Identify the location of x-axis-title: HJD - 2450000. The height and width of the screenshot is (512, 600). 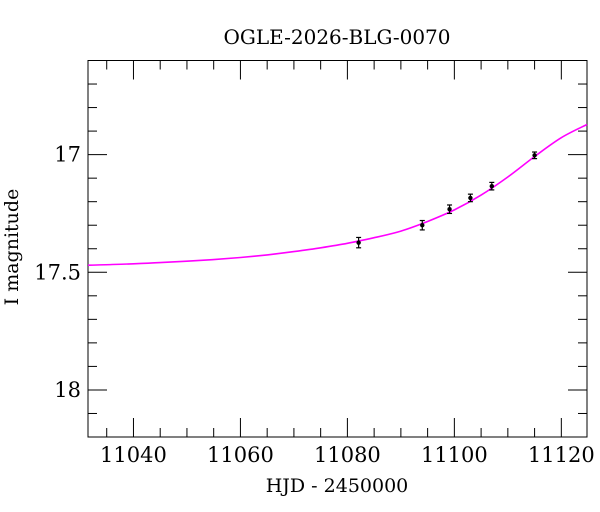
(337, 486).